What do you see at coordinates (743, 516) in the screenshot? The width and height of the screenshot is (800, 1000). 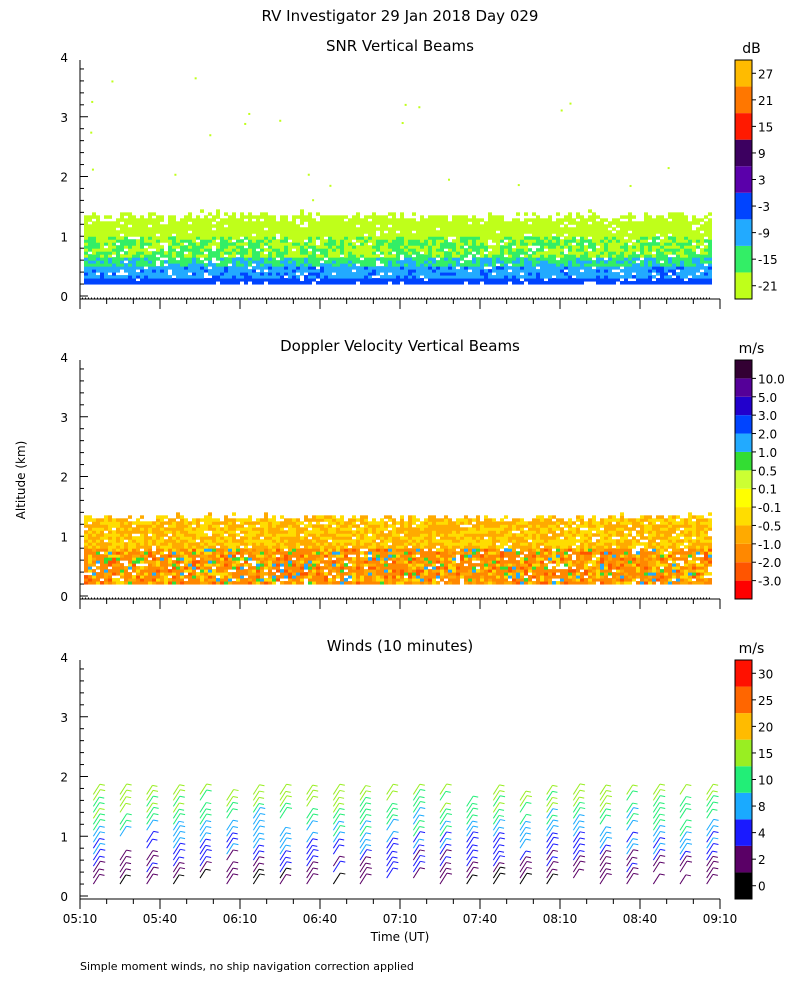 I see `doppler-colorbar-segment` at bounding box center [743, 516].